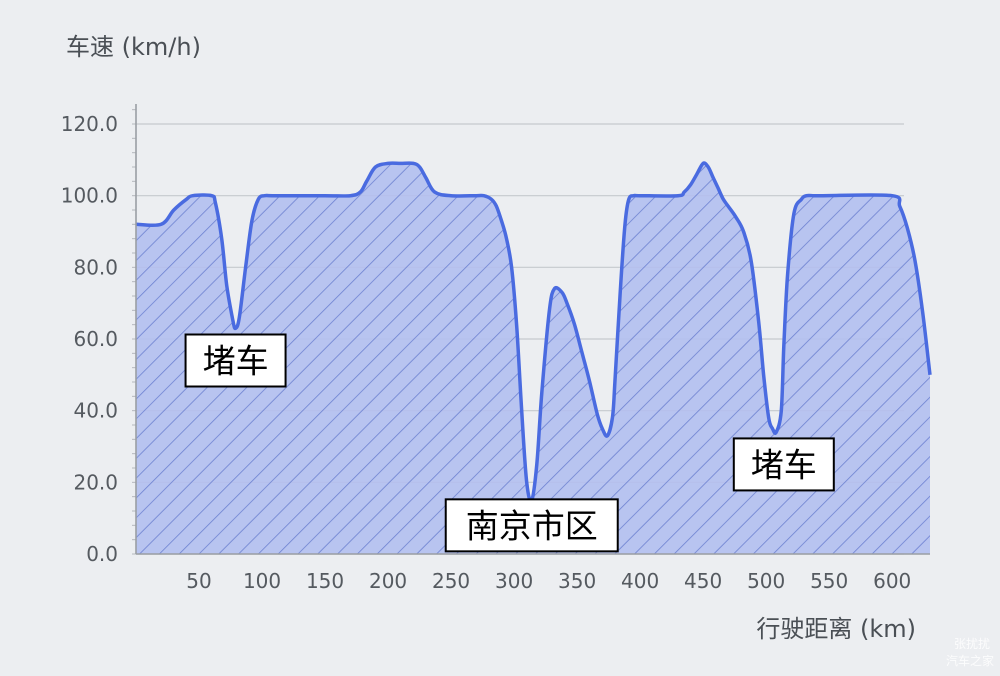 The image size is (1000, 676). I want to click on x-tick-label: 250, so click(451, 581).